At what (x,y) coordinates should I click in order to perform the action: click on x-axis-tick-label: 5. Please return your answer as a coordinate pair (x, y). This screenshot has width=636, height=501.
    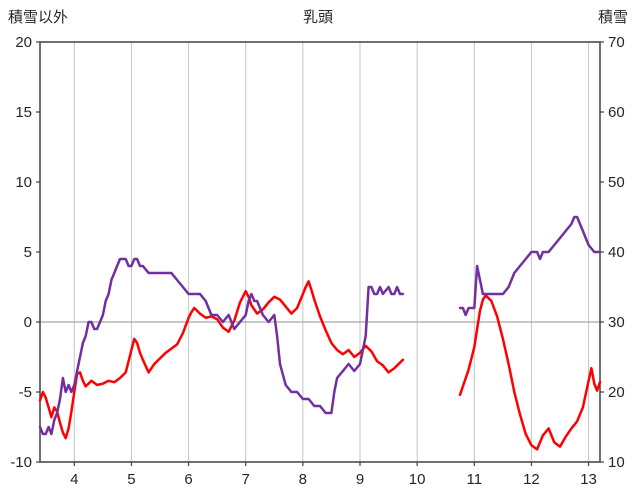
    Looking at the image, I should click on (131, 479).